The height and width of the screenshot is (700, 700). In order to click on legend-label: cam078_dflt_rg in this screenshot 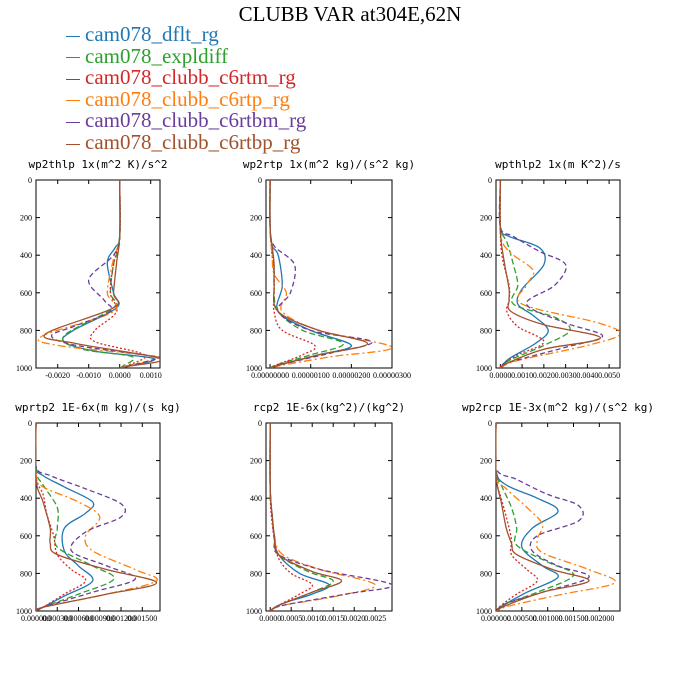, I will do `click(152, 34)`.